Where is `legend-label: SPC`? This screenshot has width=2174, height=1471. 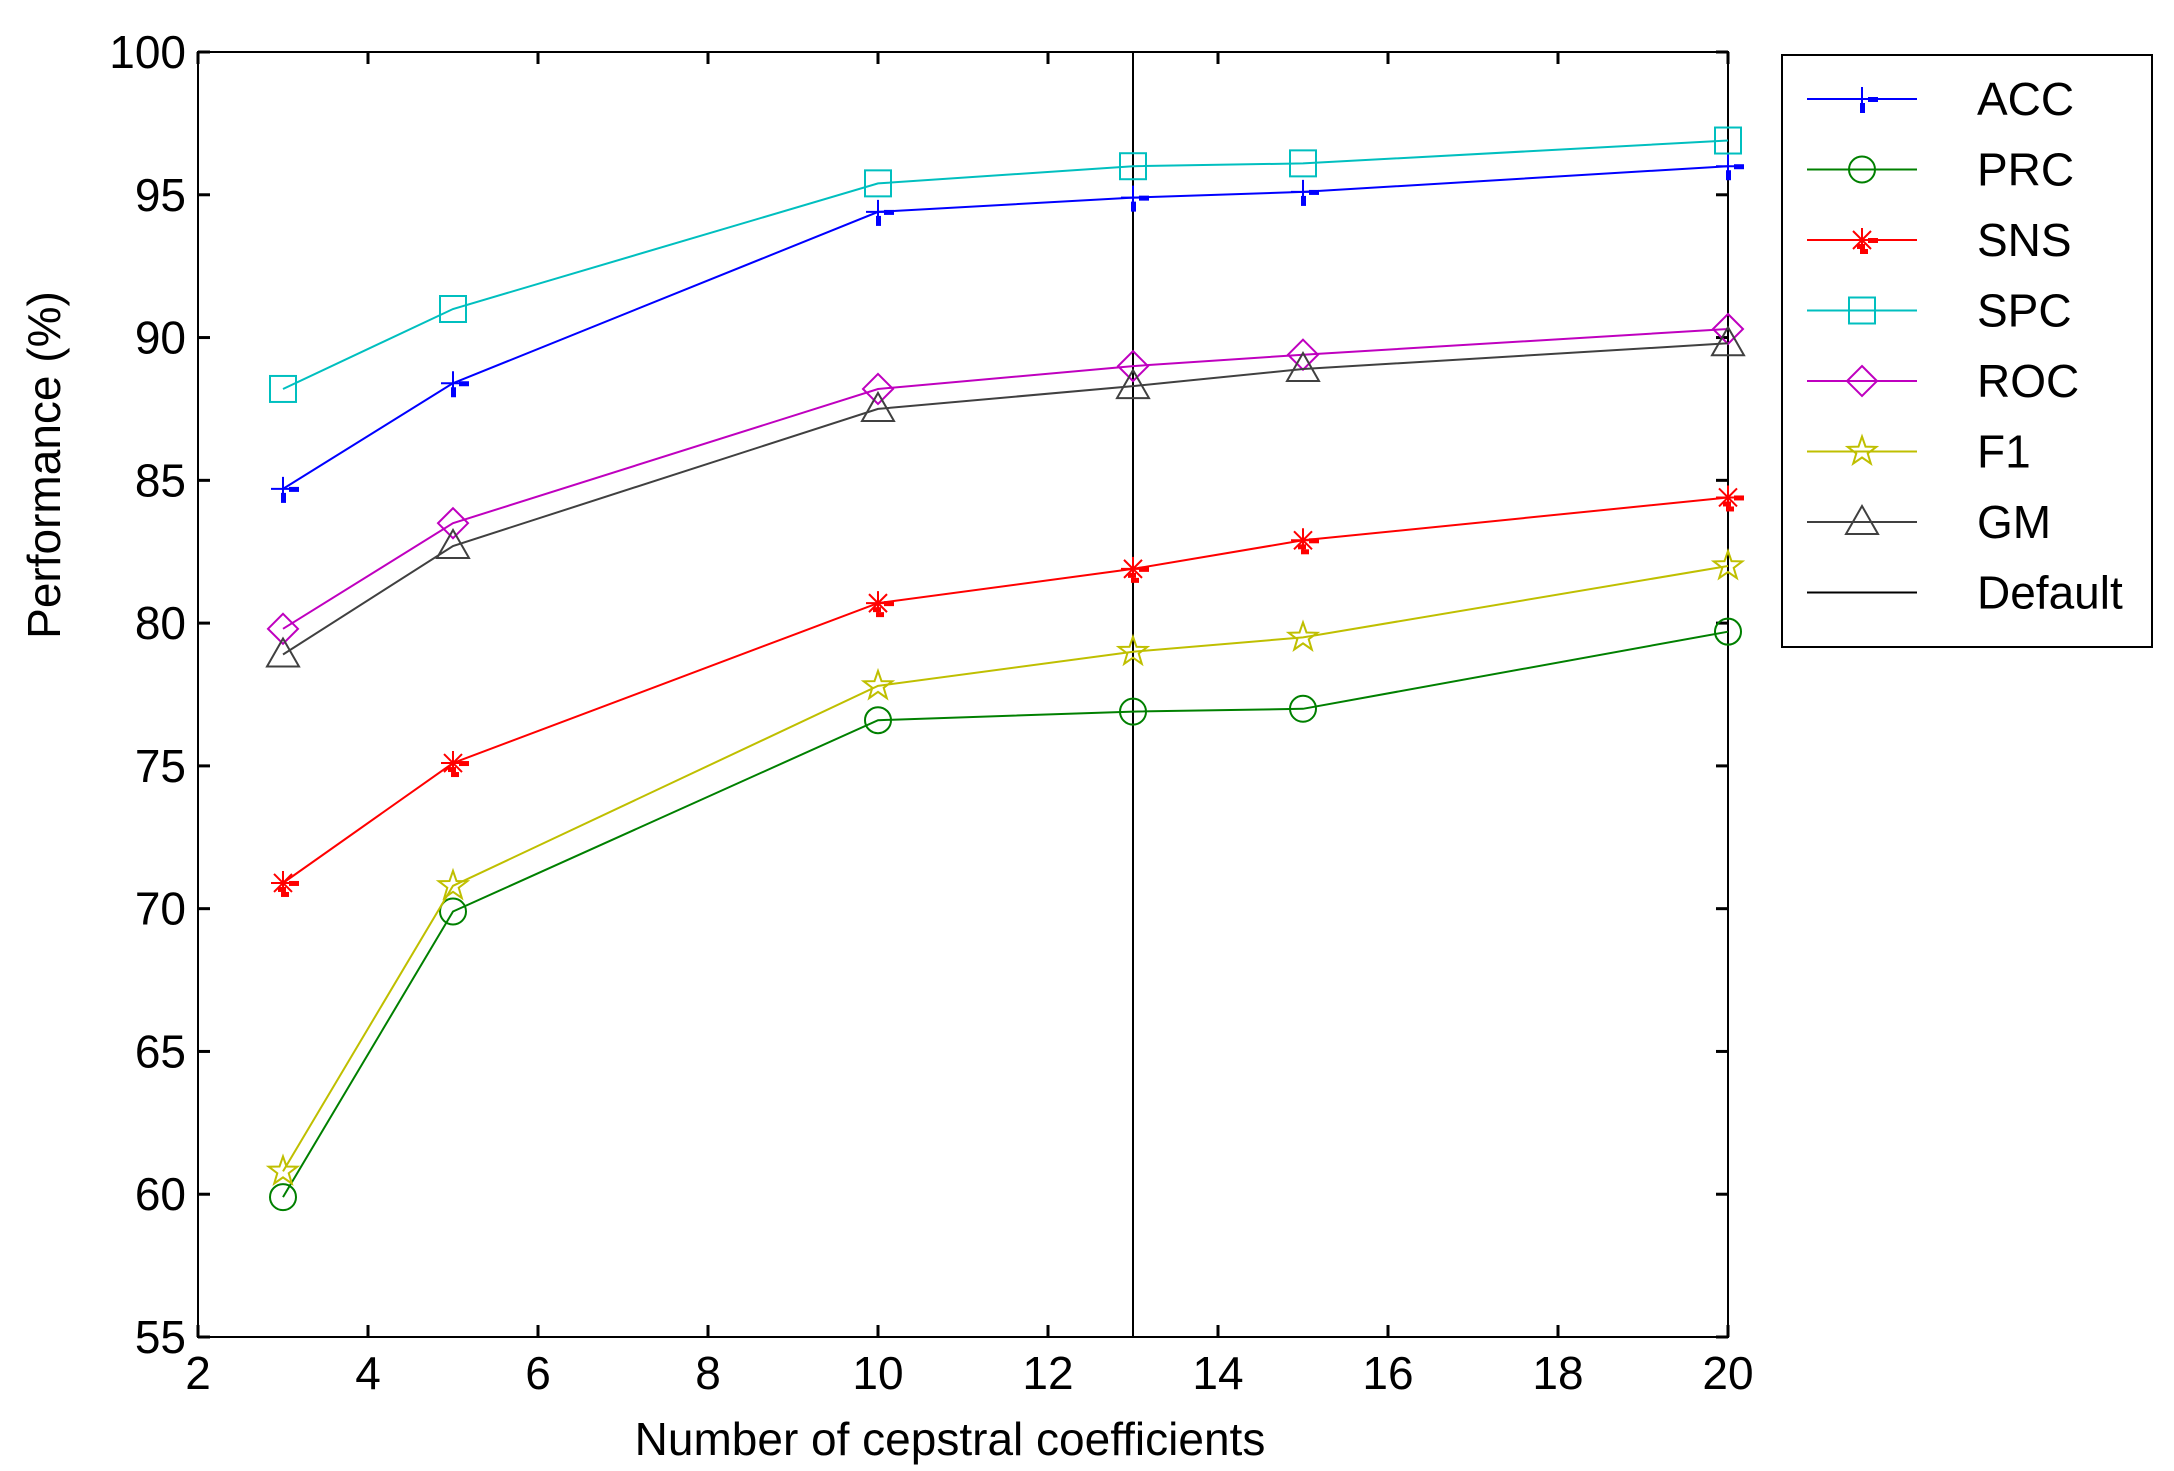
legend-label: SPC is located at coordinates (2024, 311).